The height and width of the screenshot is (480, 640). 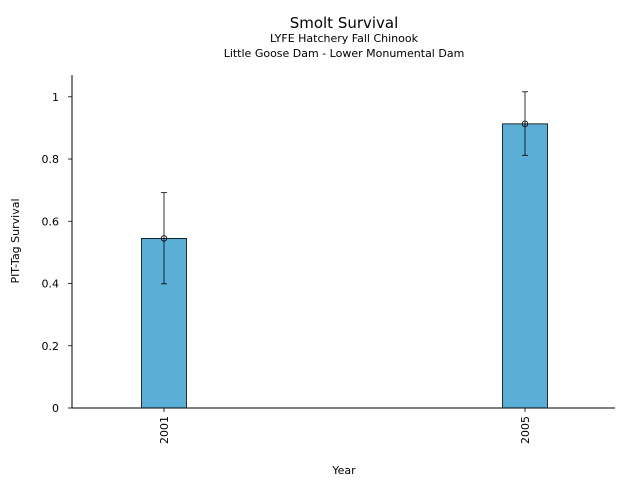 What do you see at coordinates (344, 38) in the screenshot?
I see `chart-subtitle-1: LYFE Hatchery Fall Chinook` at bounding box center [344, 38].